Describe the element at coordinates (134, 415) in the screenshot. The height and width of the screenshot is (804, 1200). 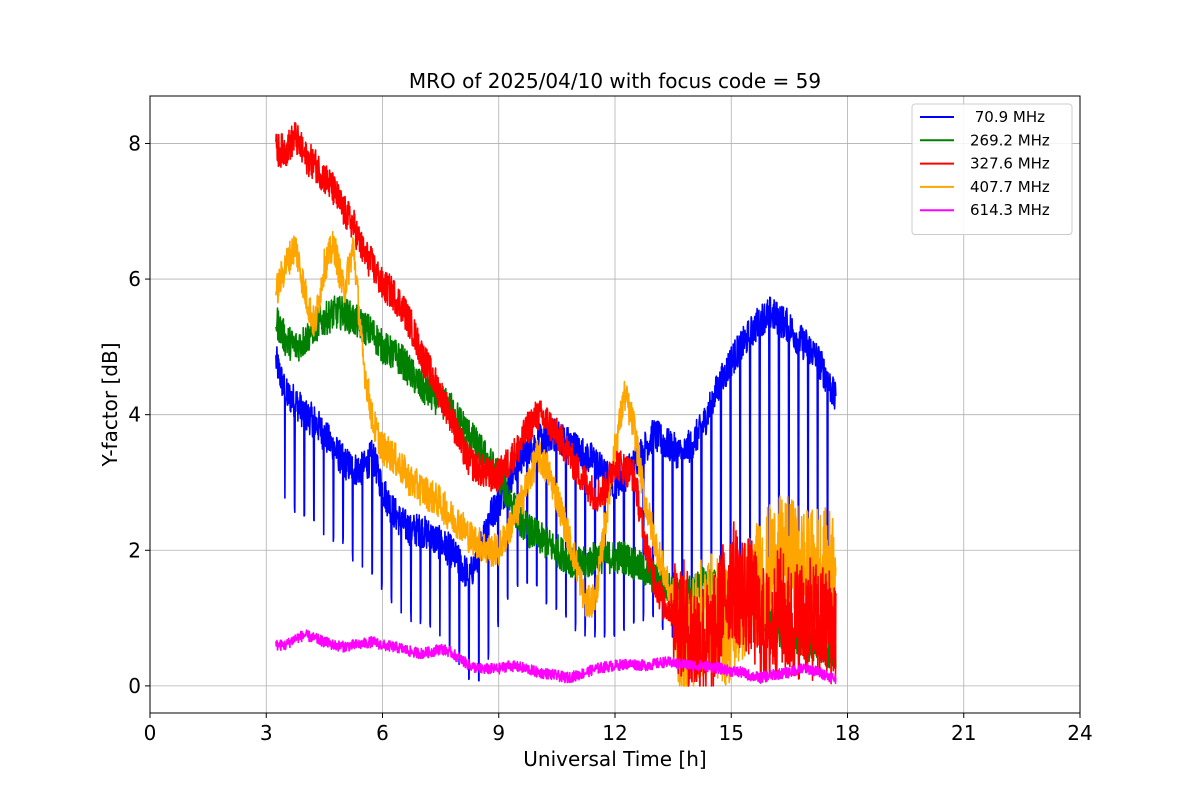
I see `y-tick-label: 4` at that location.